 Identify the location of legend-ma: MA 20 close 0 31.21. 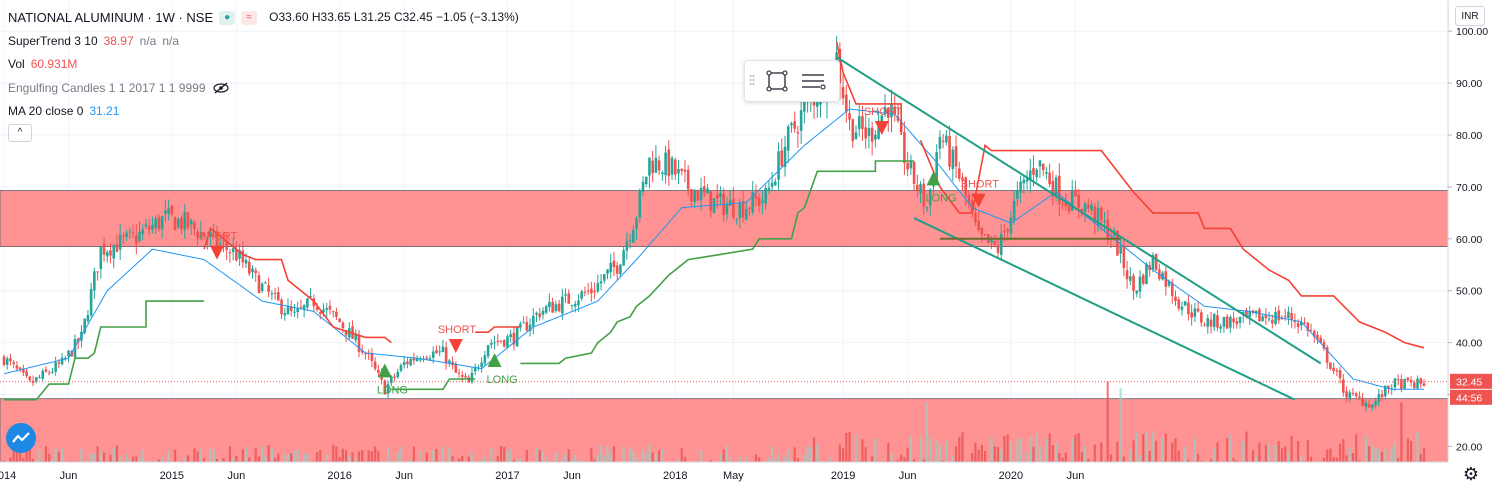
(263, 112).